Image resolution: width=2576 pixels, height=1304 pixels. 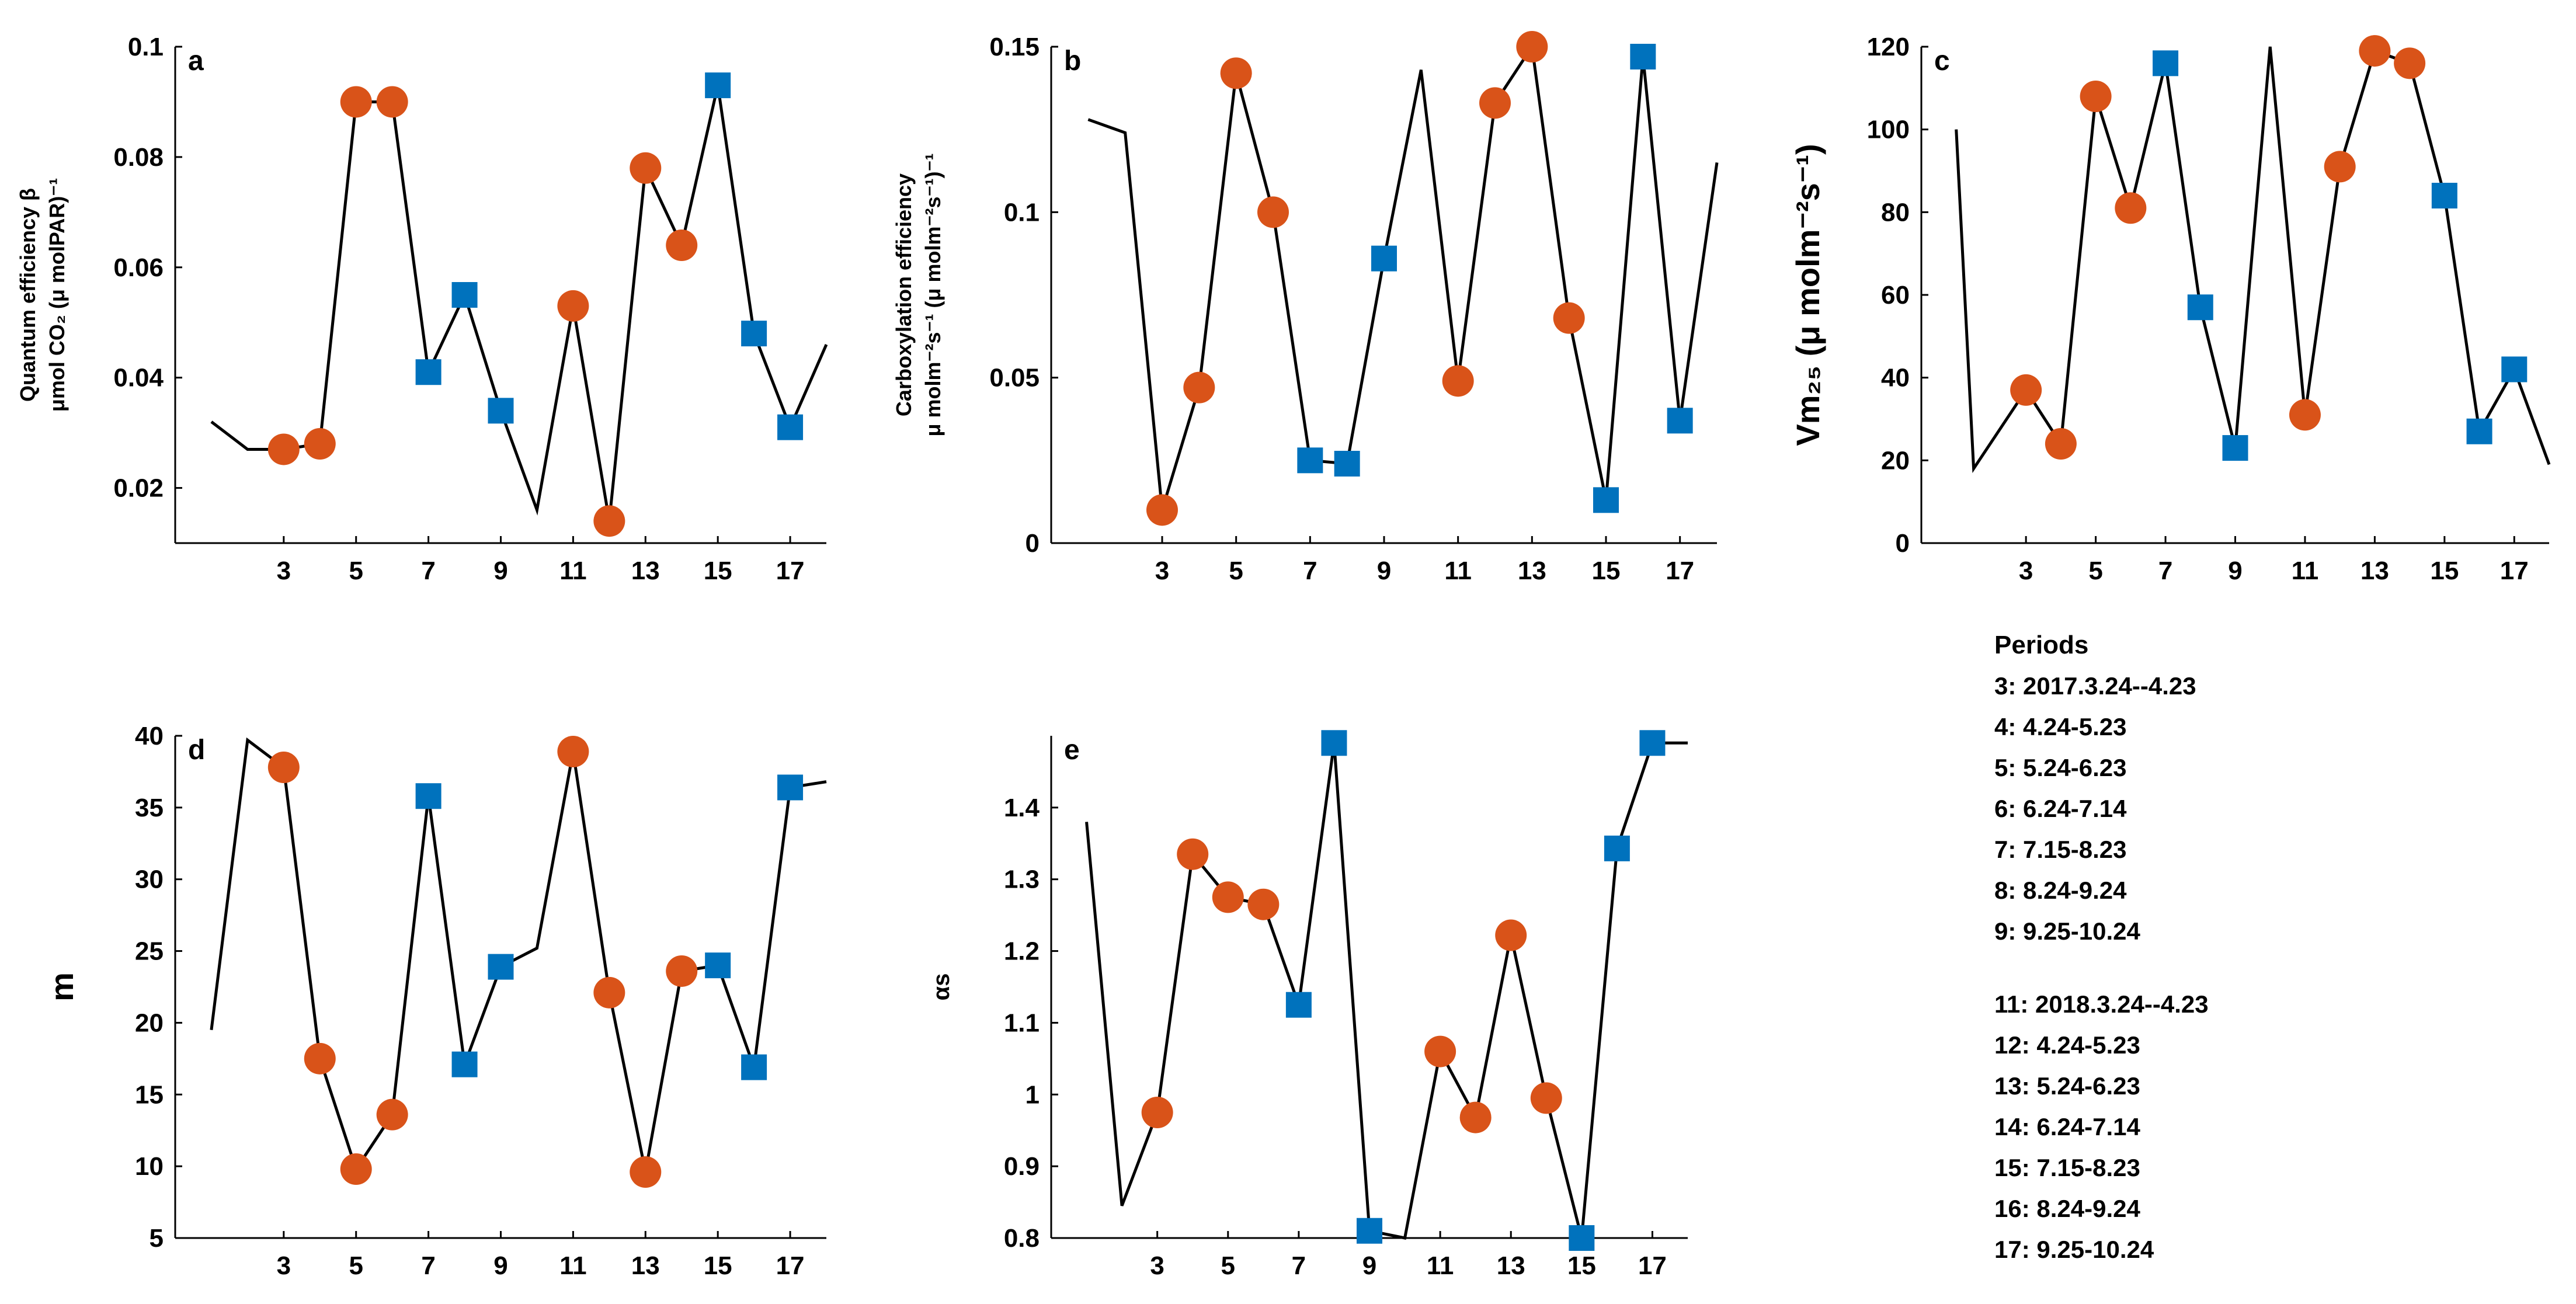 I want to click on y-axis-label: Quantum efficiency β, so click(x=28, y=295).